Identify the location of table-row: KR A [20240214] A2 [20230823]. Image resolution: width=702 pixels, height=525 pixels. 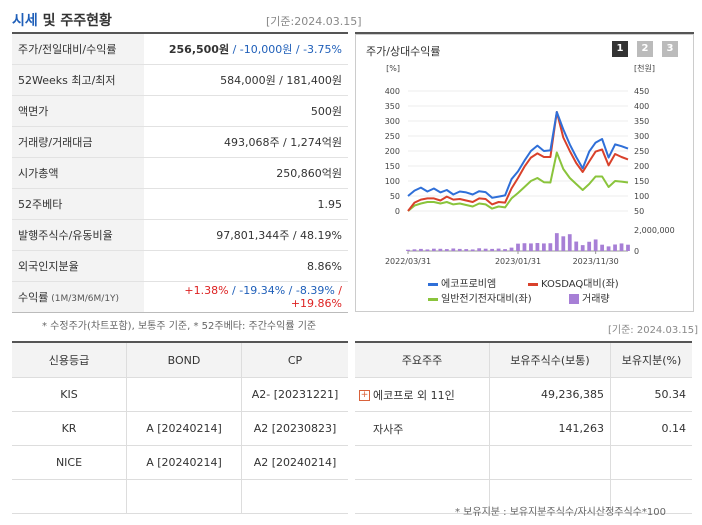
(180, 428).